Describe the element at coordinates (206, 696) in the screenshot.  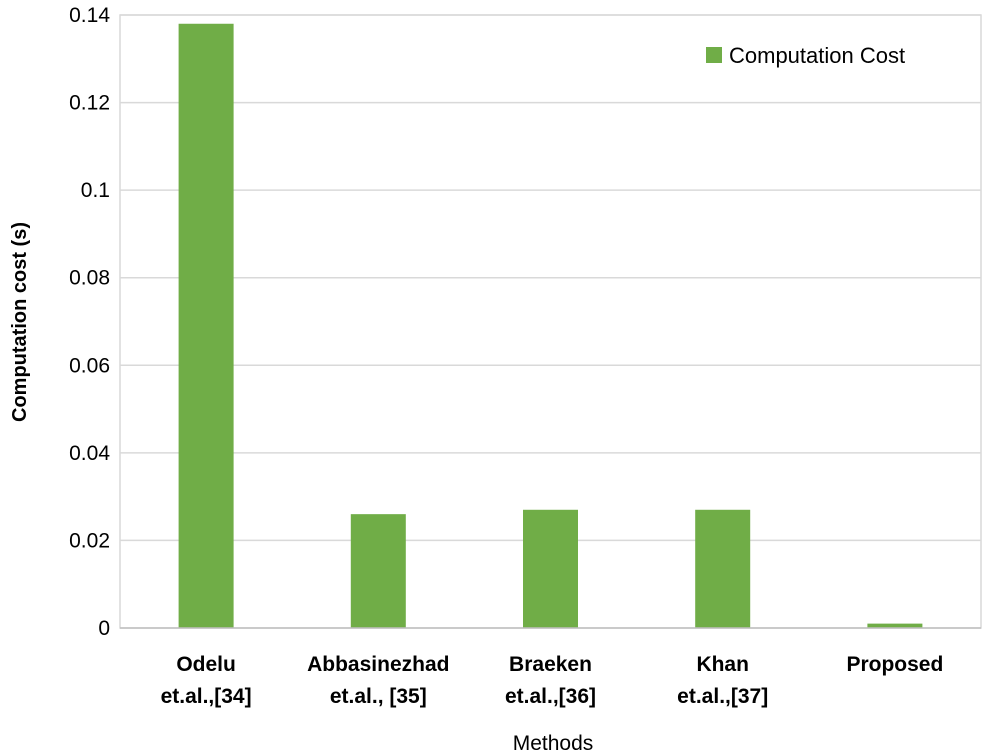
I see `x-tick-label: et.al.,[34]` at that location.